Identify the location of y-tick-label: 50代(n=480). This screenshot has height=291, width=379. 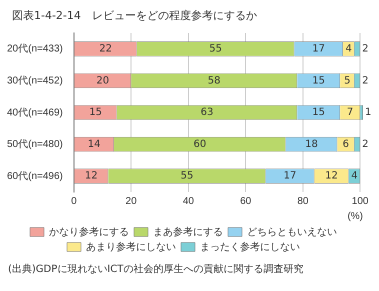
(34, 144).